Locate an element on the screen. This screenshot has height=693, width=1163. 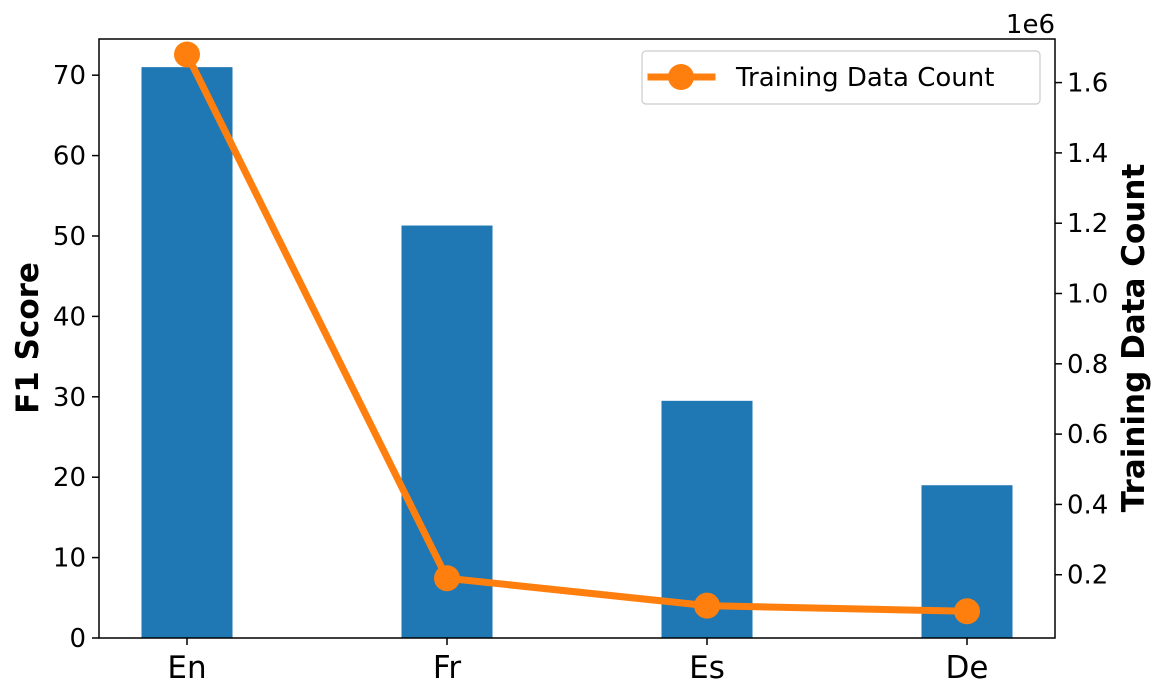
x-axis: En Fr Es De is located at coordinates (577, 662).